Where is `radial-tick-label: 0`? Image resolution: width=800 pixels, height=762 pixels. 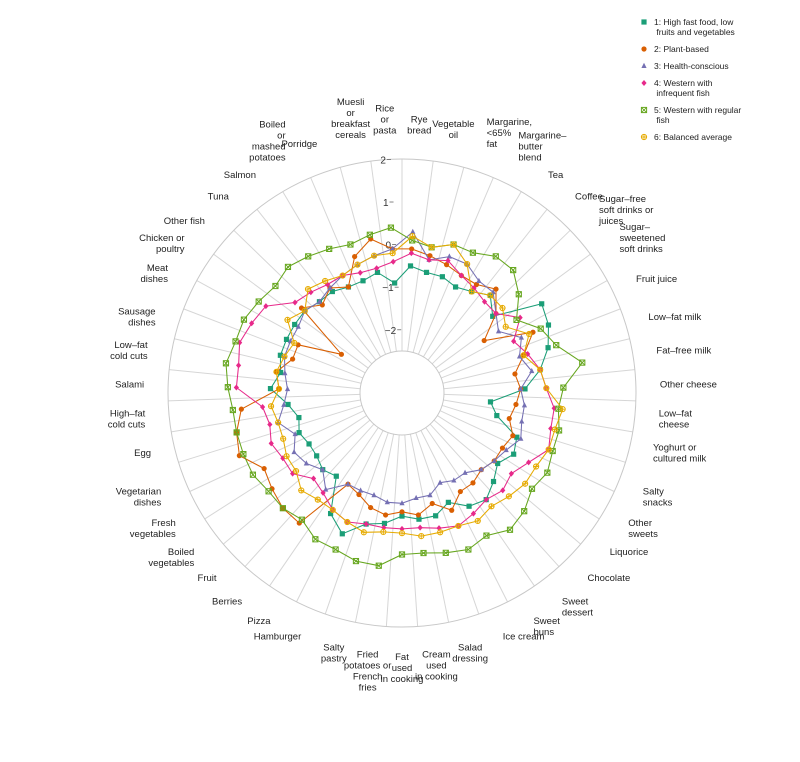 radial-tick-label: 0 is located at coordinates (389, 246).